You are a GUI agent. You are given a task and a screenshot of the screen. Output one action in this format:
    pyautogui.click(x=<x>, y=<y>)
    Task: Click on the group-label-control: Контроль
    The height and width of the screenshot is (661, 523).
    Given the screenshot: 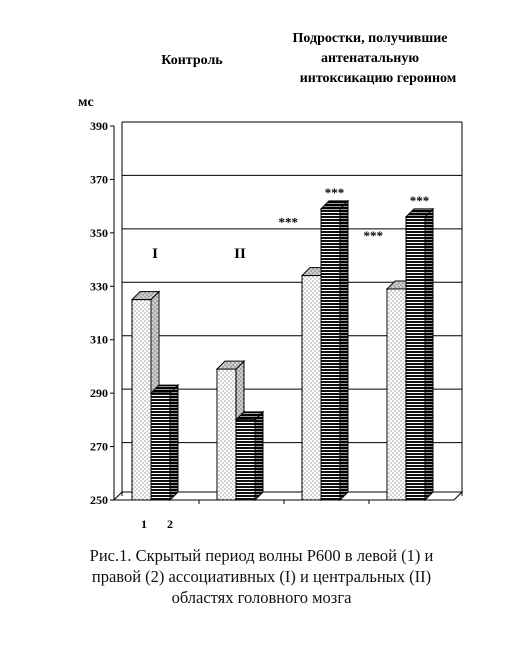 What is the action you would take?
    pyautogui.click(x=192, y=60)
    